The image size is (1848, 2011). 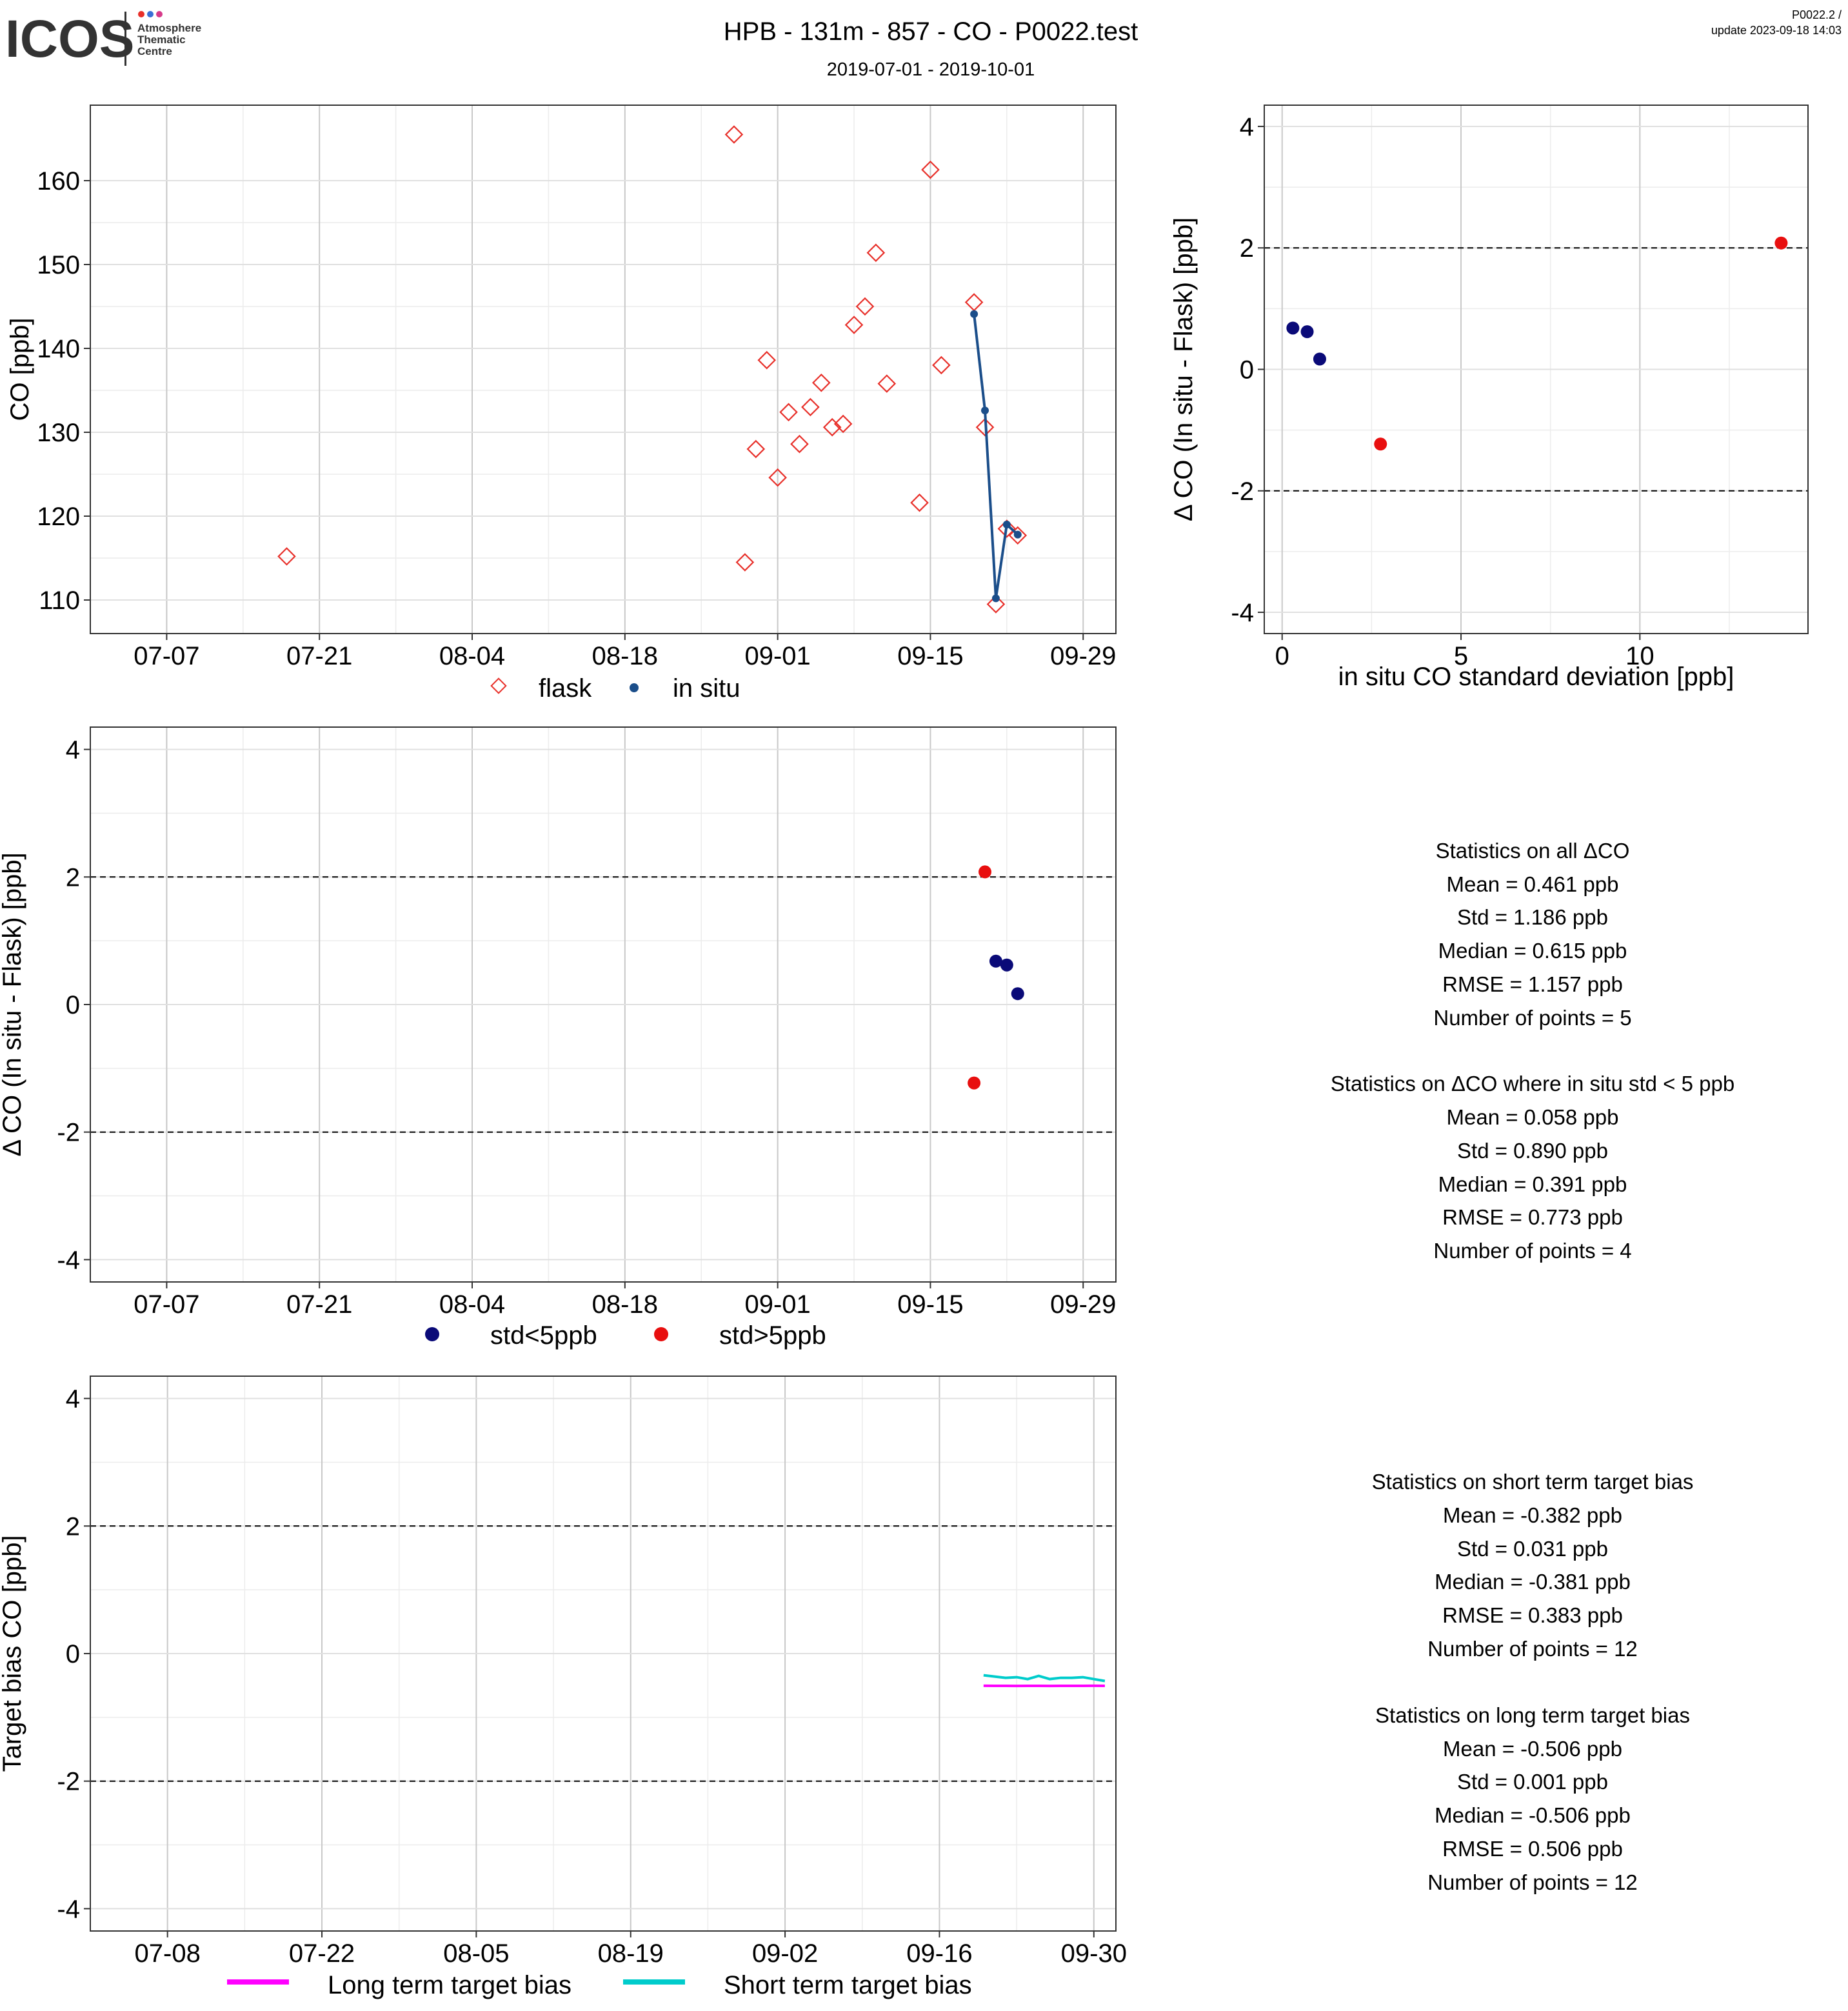 What do you see at coordinates (59, 181) in the screenshot?
I see `y-tick-label: 160` at bounding box center [59, 181].